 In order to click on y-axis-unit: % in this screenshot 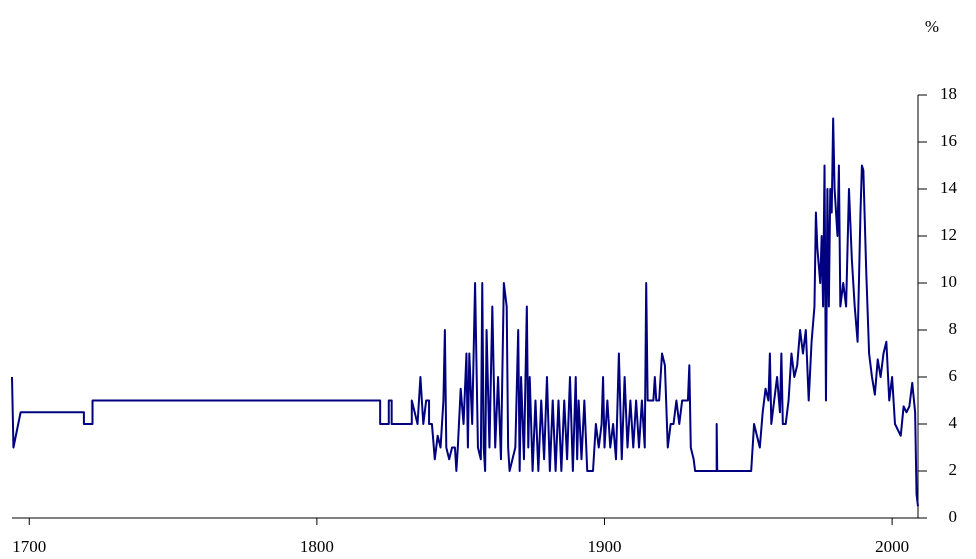, I will do `click(932, 26)`.